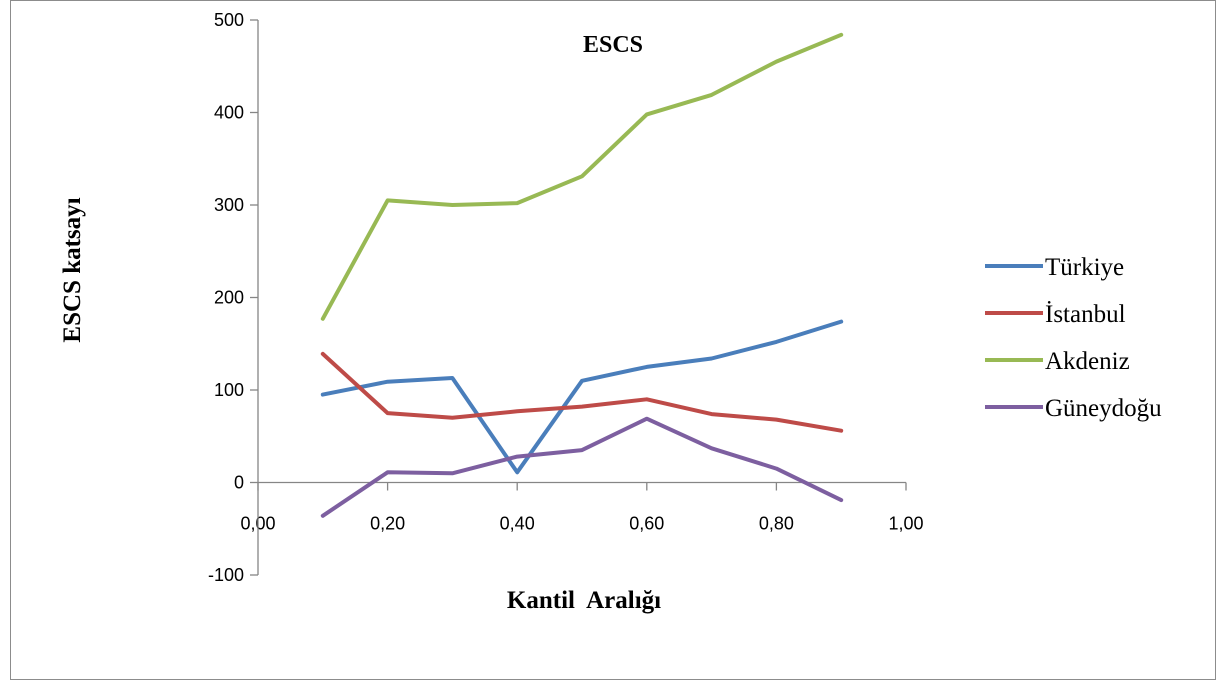  Describe the element at coordinates (646, 524) in the screenshot. I see `x-tick-label: 0,60` at that location.